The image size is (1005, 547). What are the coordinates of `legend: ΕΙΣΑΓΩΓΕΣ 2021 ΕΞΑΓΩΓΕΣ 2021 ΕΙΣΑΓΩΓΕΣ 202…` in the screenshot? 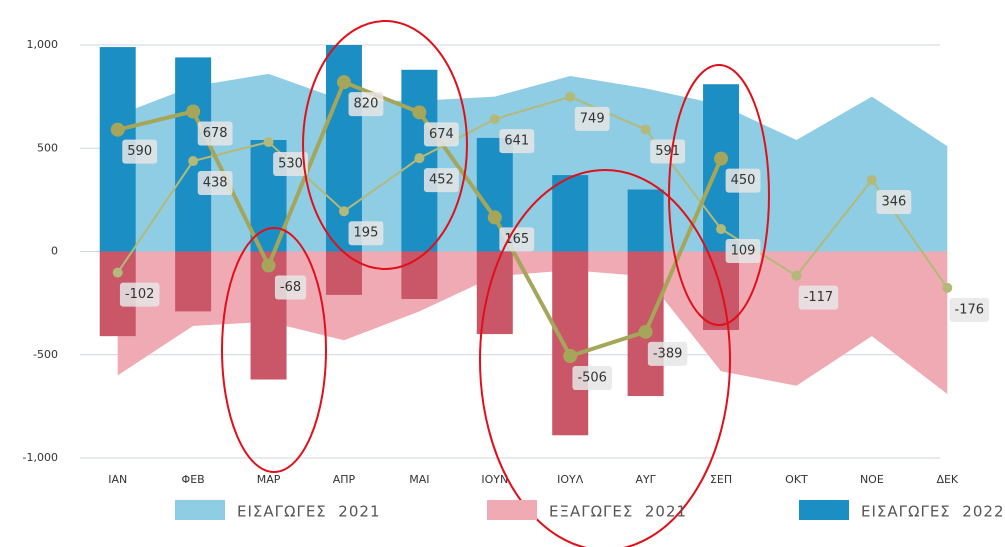 It's located at (589, 510).